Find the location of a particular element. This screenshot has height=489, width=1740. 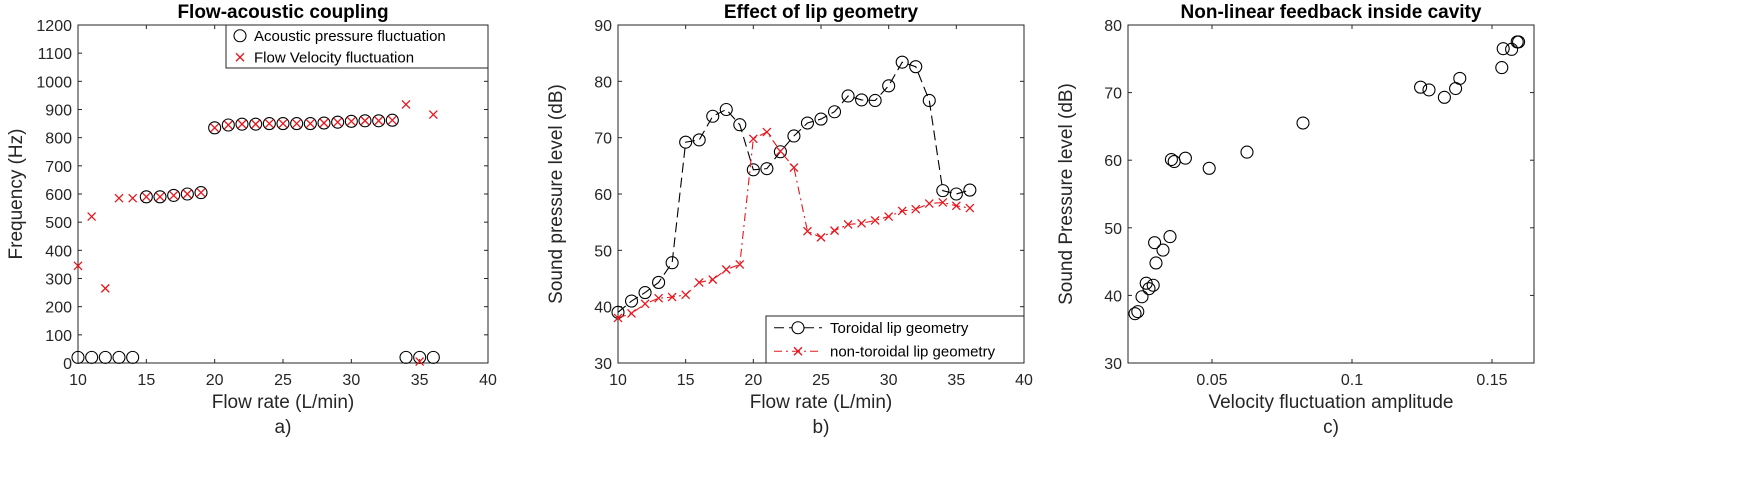

data-point-32-57.3 is located at coordinates (916, 209).